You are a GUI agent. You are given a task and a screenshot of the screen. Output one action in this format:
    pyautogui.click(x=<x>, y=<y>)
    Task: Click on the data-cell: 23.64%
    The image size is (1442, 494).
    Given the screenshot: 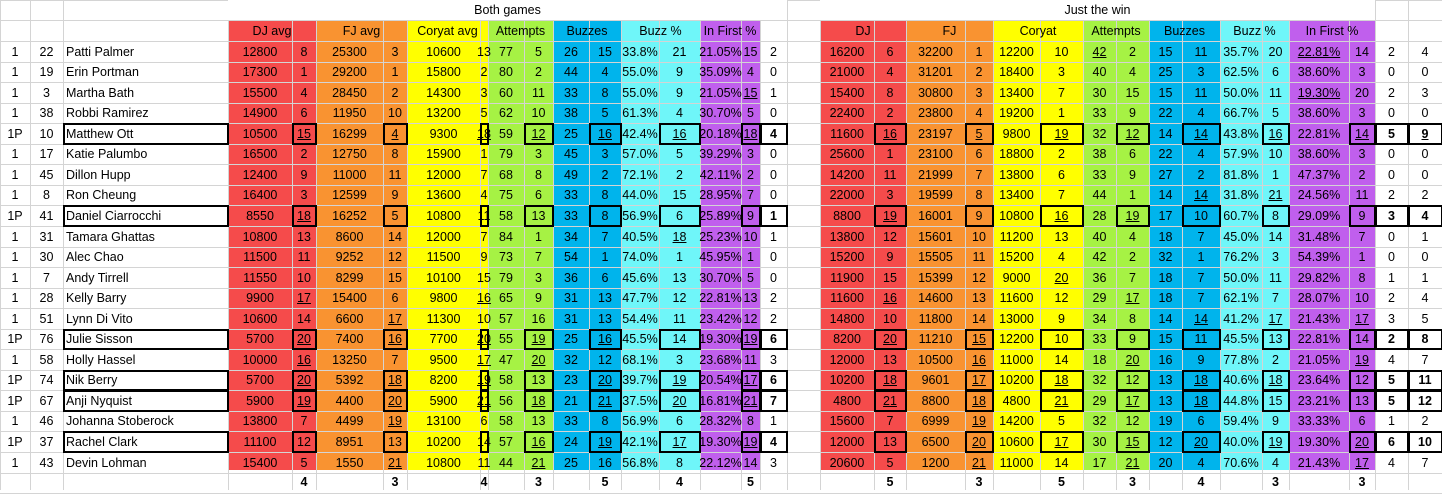 What is the action you would take?
    pyautogui.click(x=1319, y=380)
    